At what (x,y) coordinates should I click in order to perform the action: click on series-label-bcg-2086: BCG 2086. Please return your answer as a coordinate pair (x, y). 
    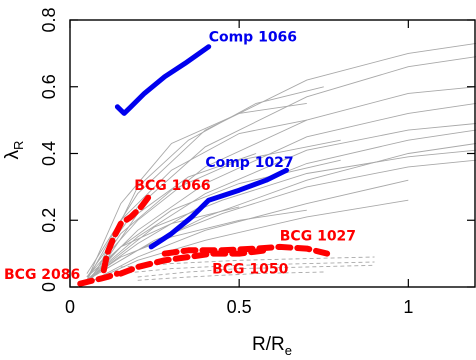
    Looking at the image, I should click on (42, 275).